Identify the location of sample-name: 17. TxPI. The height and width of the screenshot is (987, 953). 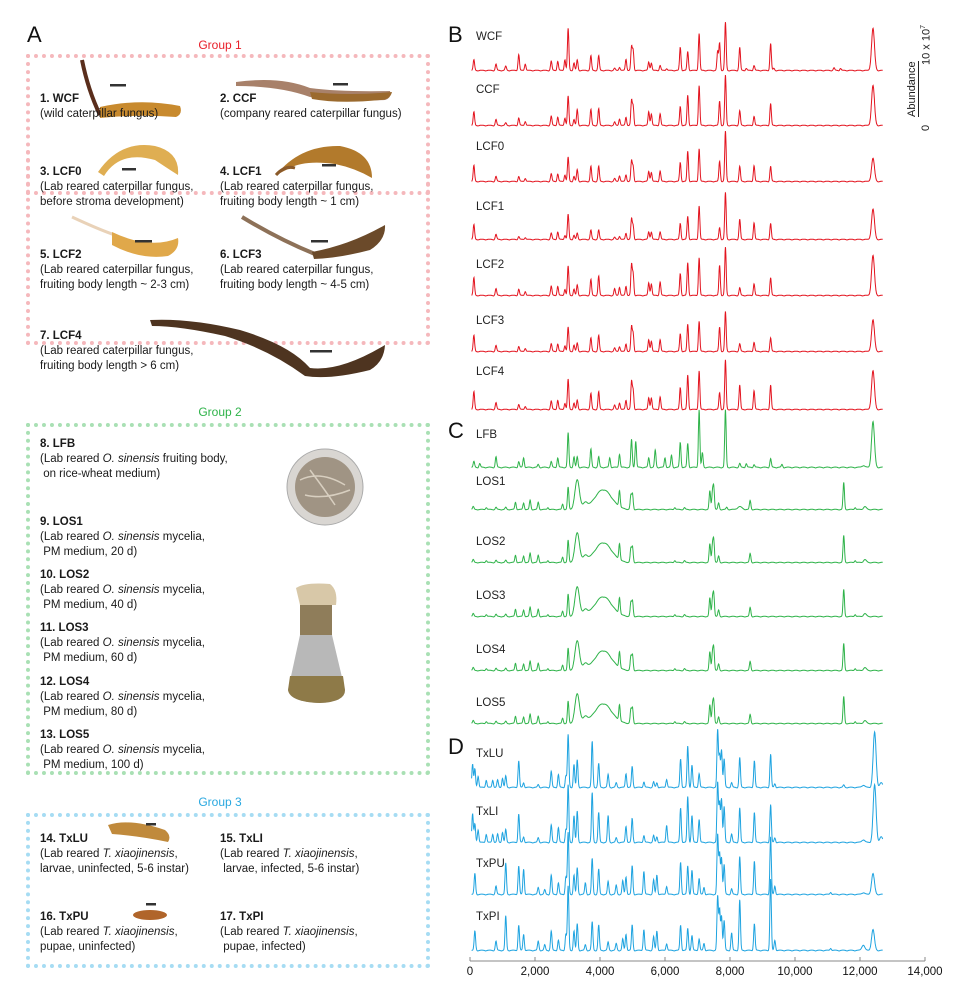
(242, 917).